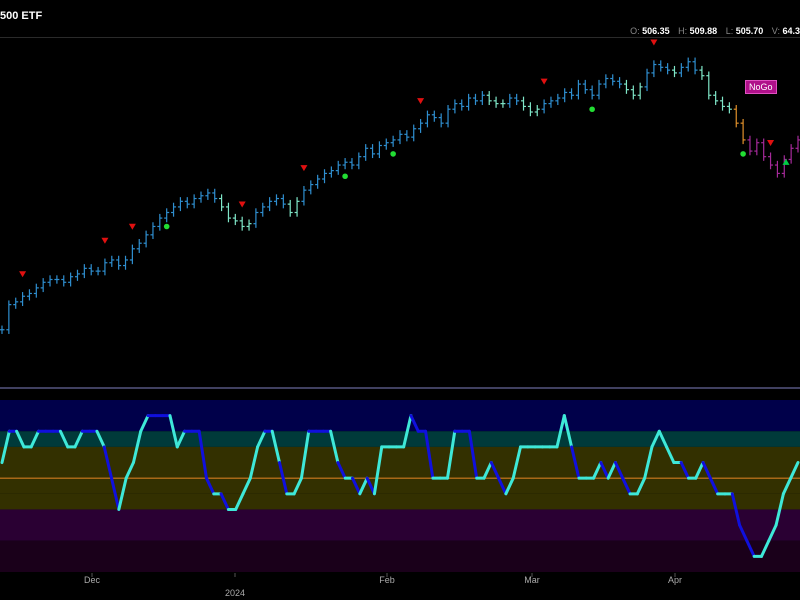  What do you see at coordinates (532, 580) in the screenshot?
I see `x-axis-label: Mar` at bounding box center [532, 580].